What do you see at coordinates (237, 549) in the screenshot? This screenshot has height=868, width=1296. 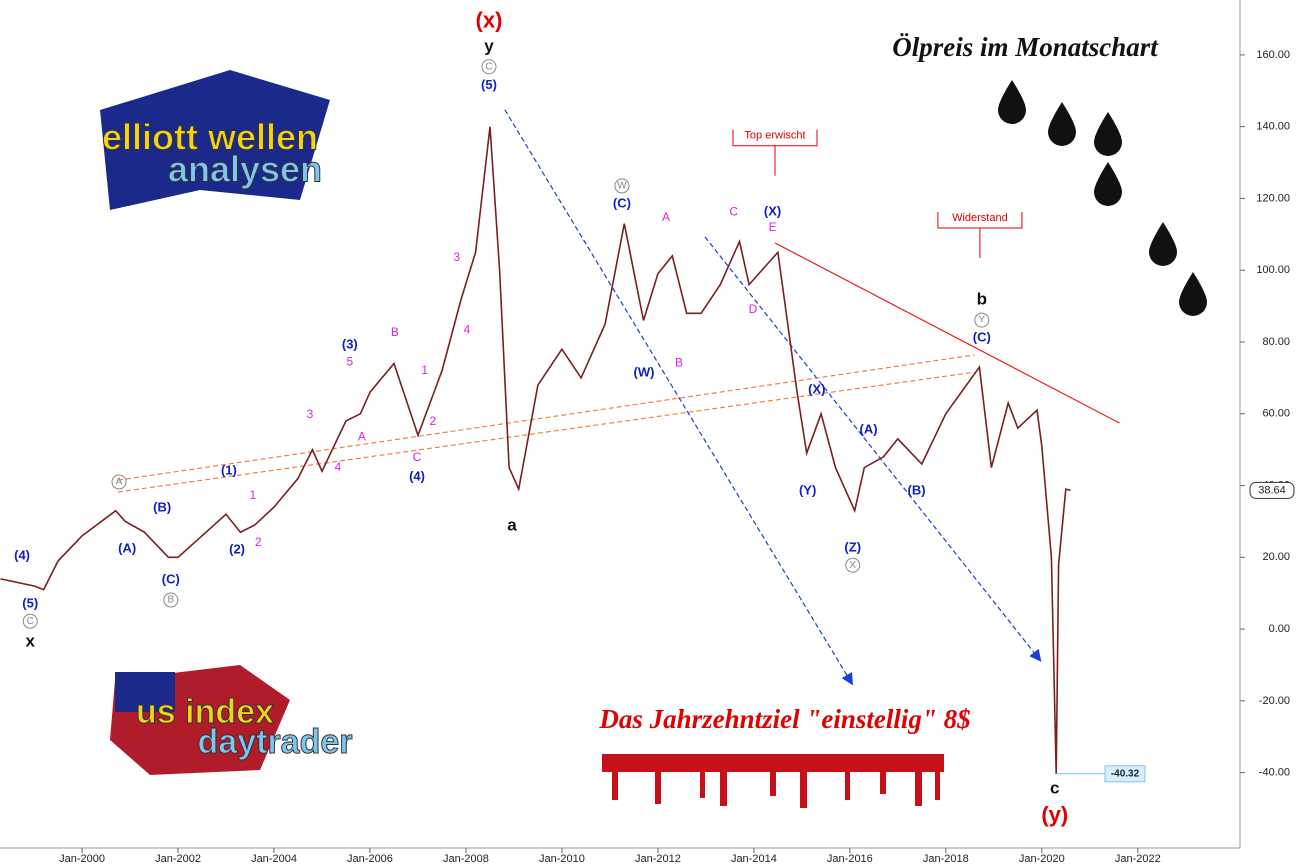 I see `wave-label: (2)` at bounding box center [237, 549].